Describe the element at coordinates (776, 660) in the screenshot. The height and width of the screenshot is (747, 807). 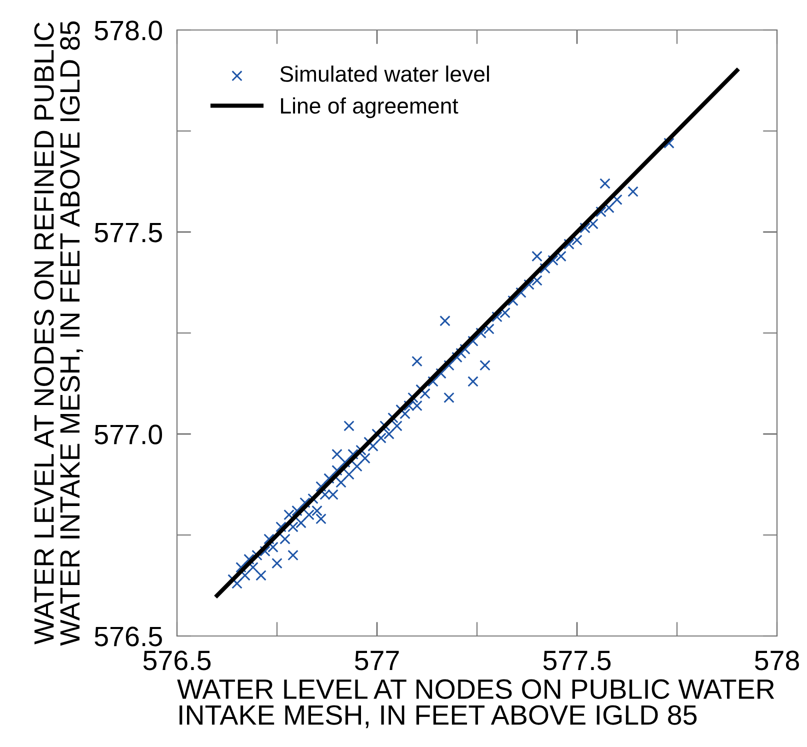
I see `x-tick-label: 578` at that location.